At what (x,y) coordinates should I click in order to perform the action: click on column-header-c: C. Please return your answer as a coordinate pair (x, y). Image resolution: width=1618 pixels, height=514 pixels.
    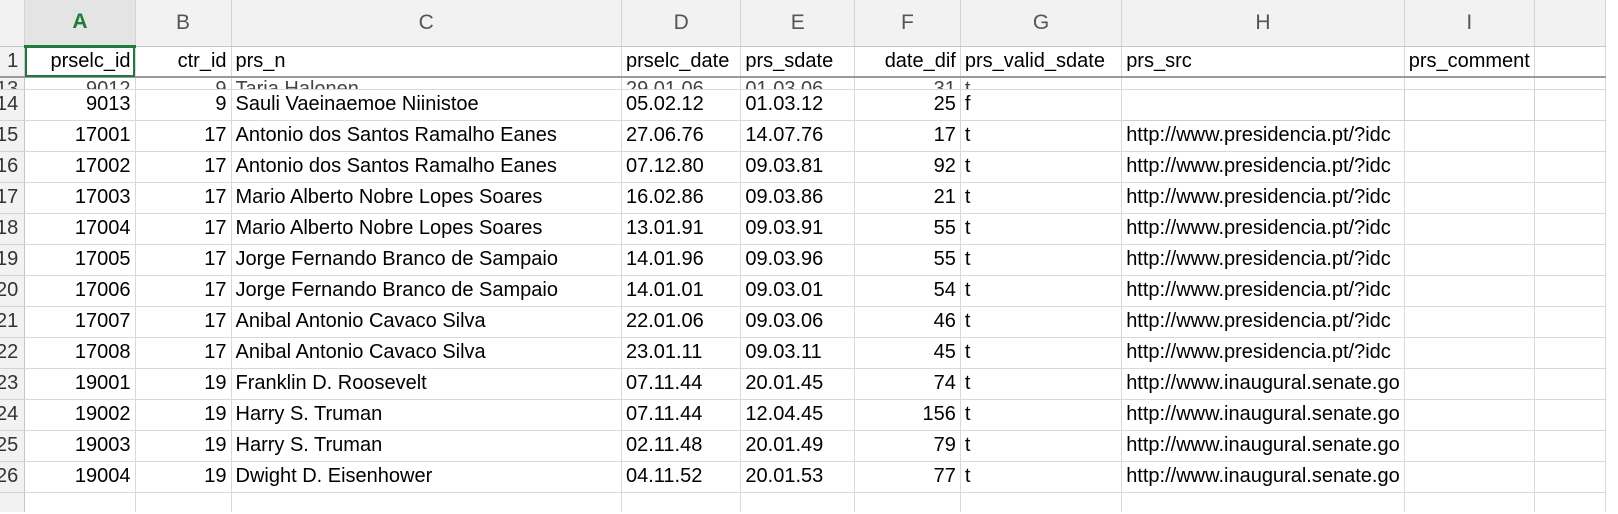
    Looking at the image, I should click on (426, 23).